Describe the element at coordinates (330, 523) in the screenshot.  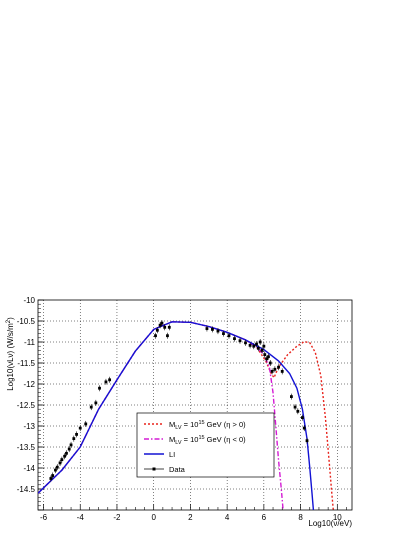
I see `x-axis-title: Log10(ν/eV)` at that location.